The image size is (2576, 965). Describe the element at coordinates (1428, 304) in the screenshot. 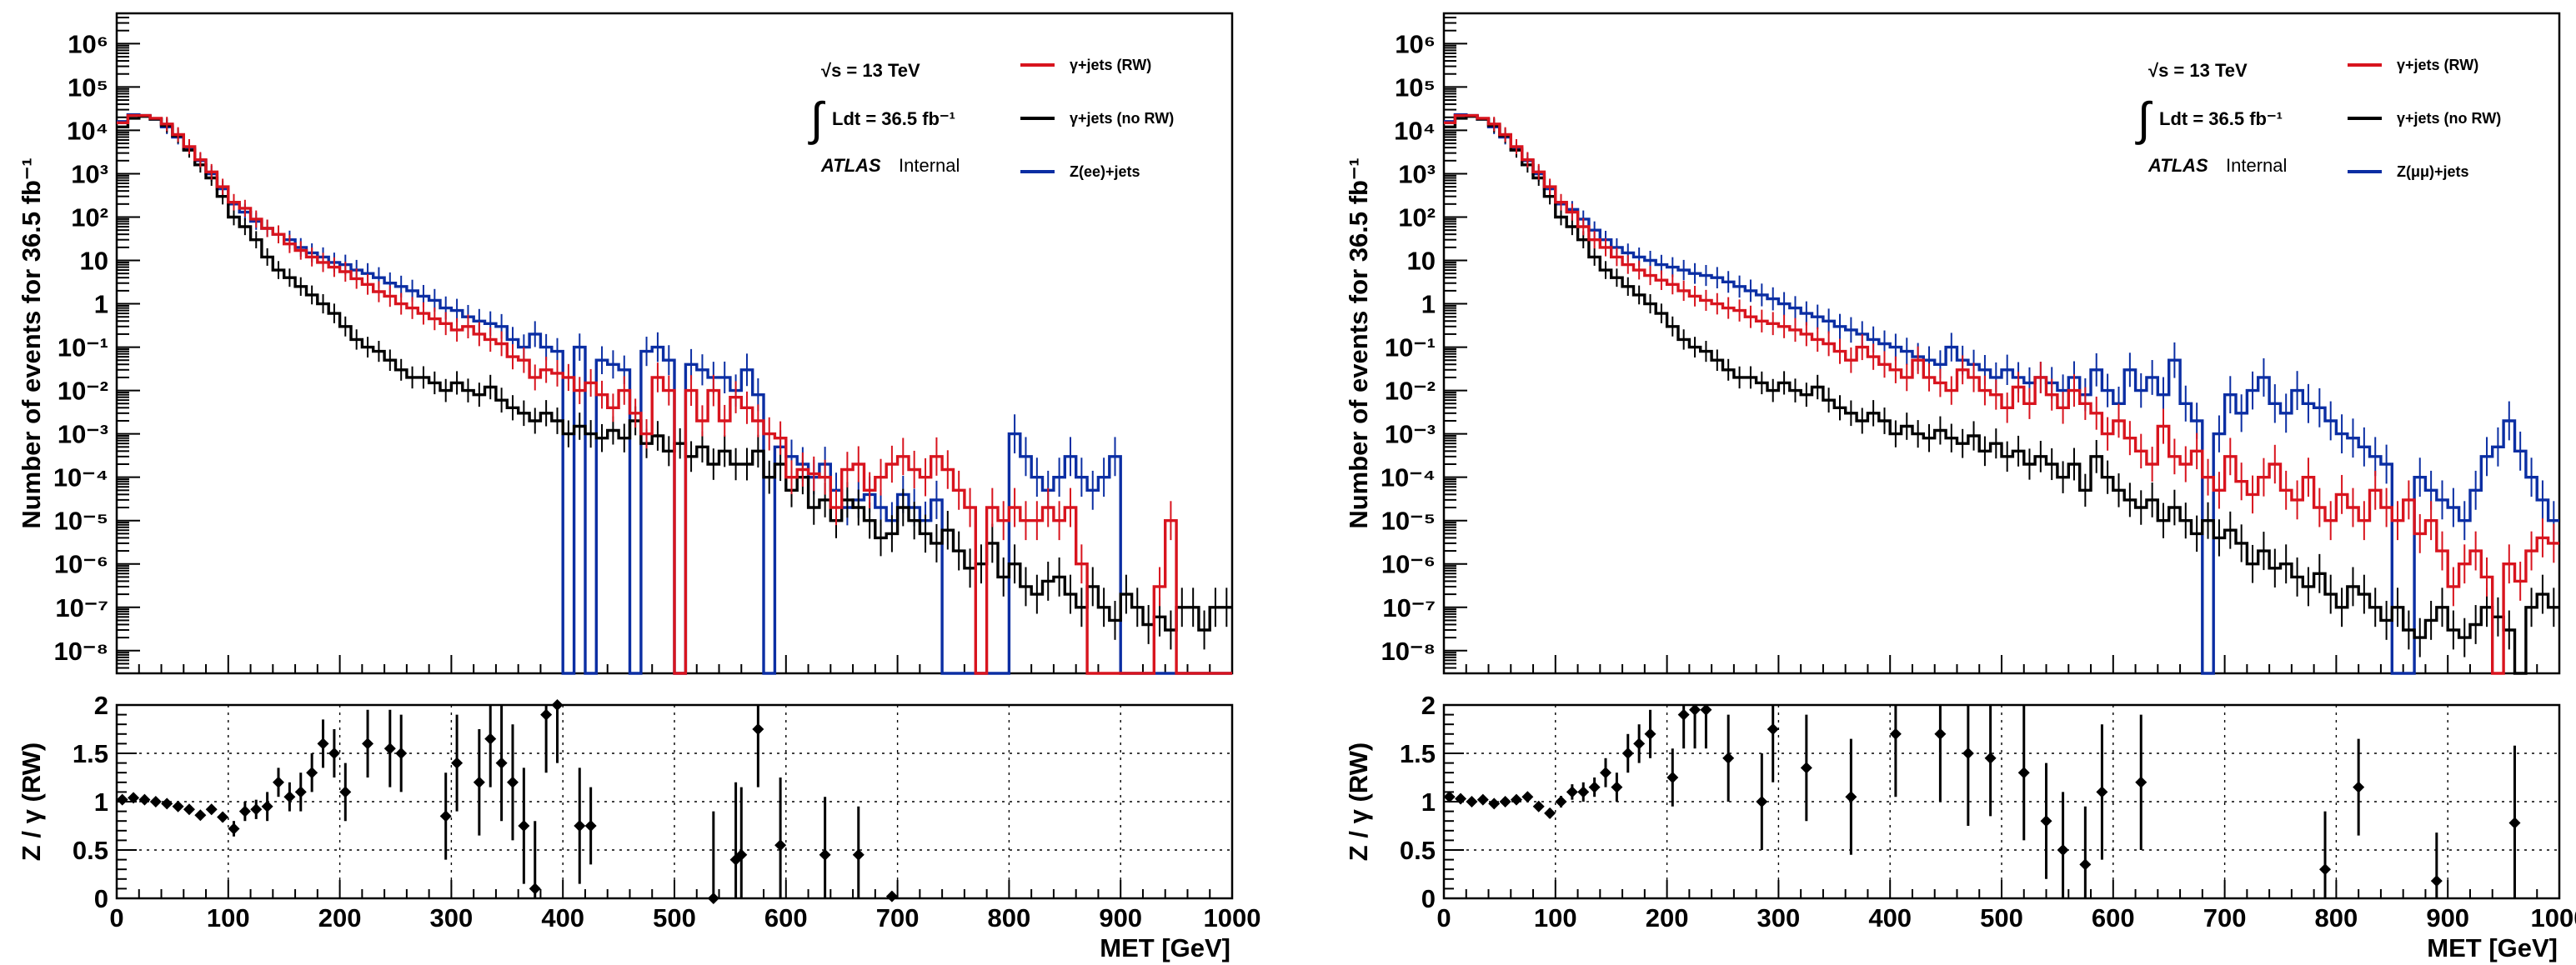

I see `y-tick-label: 1` at that location.